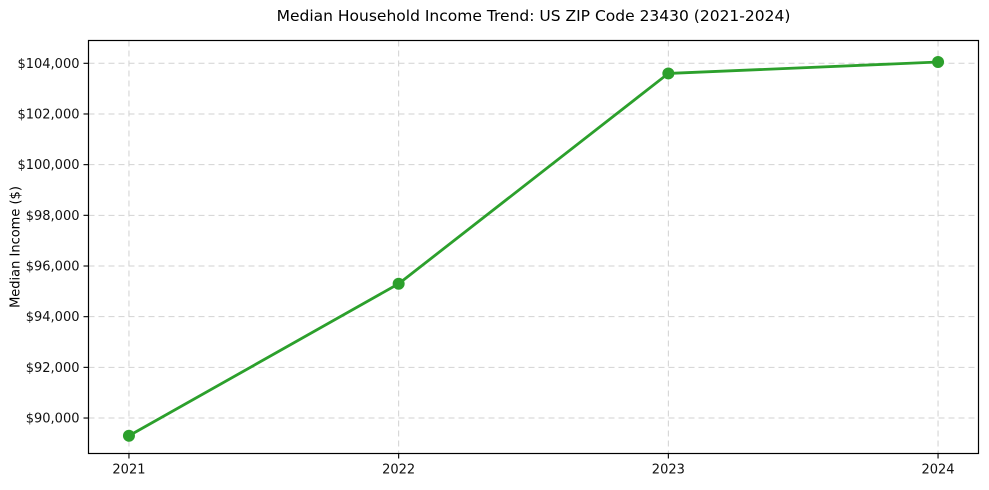 The height and width of the screenshot is (490, 989). Describe the element at coordinates (128, 470) in the screenshot. I see `x-tick-label: 2021` at that location.